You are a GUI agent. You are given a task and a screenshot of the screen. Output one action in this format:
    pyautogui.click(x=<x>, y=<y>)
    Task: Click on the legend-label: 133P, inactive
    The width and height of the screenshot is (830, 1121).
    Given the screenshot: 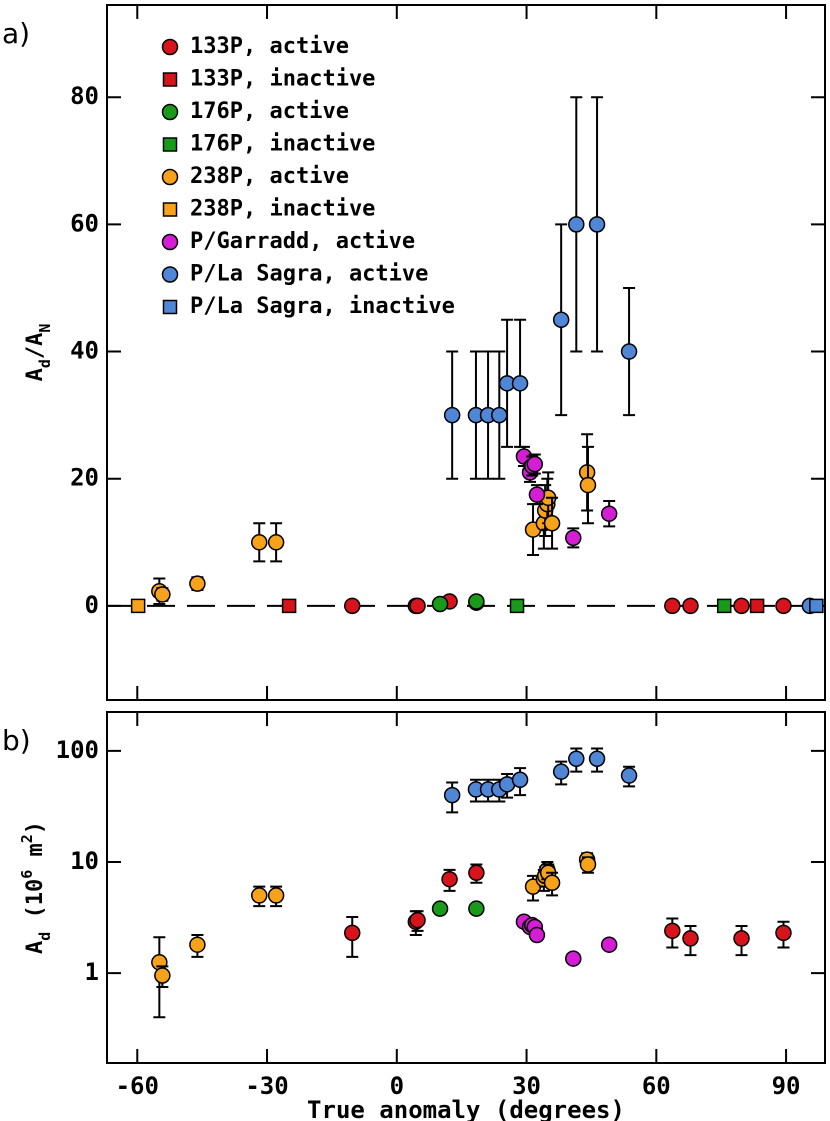 What is the action you would take?
    pyautogui.click(x=282, y=79)
    